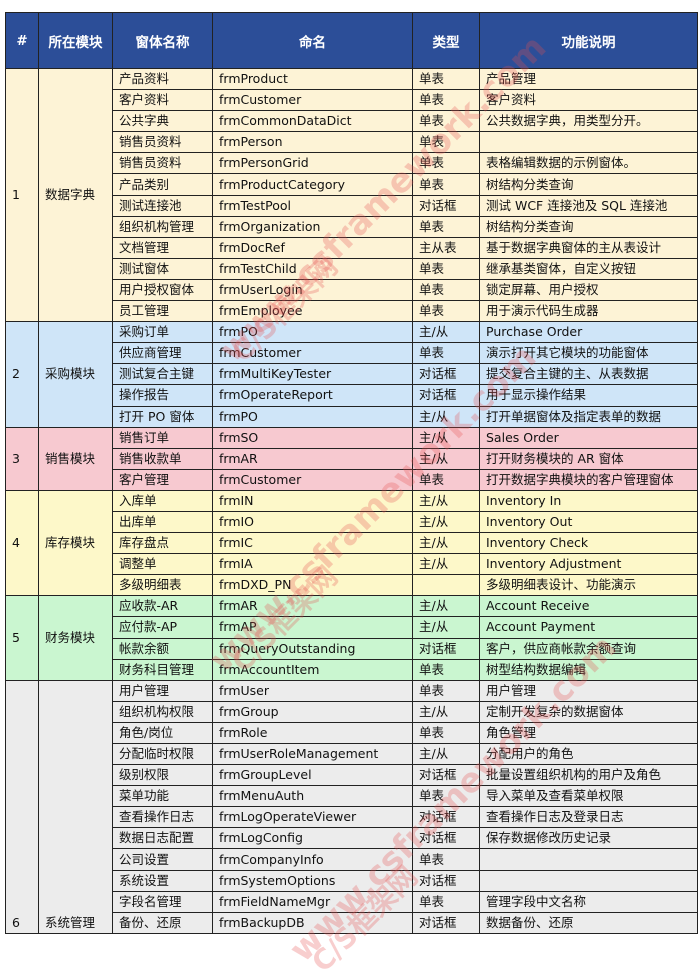 This screenshot has height=980, width=699. What do you see at coordinates (162, 332) in the screenshot?
I see `form-name-cell: 采购订单` at bounding box center [162, 332].